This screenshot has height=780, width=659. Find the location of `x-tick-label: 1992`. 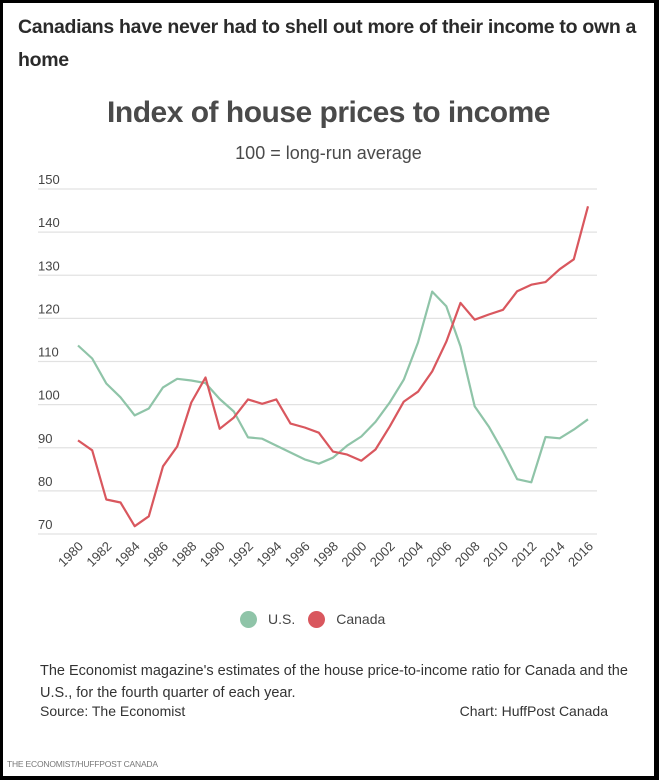

x-tick-label: 1992 is located at coordinates (240, 554).